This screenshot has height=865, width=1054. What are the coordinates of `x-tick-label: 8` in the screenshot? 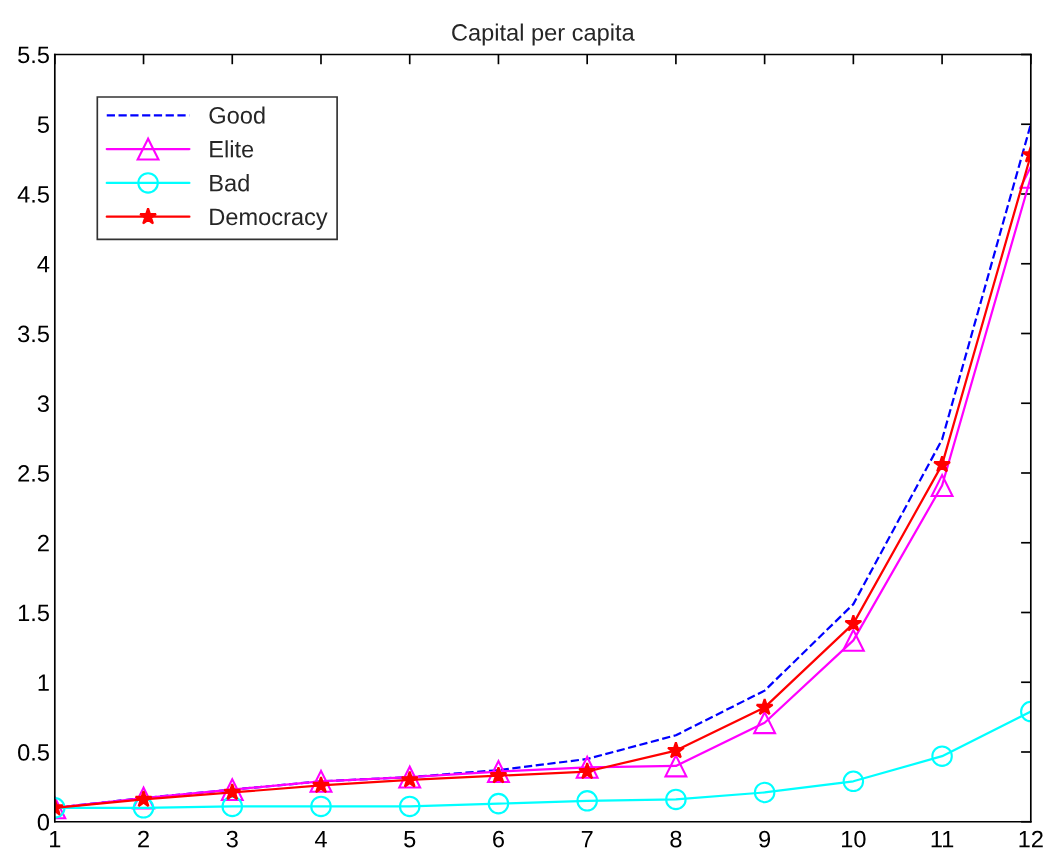 It's located at (676, 839).